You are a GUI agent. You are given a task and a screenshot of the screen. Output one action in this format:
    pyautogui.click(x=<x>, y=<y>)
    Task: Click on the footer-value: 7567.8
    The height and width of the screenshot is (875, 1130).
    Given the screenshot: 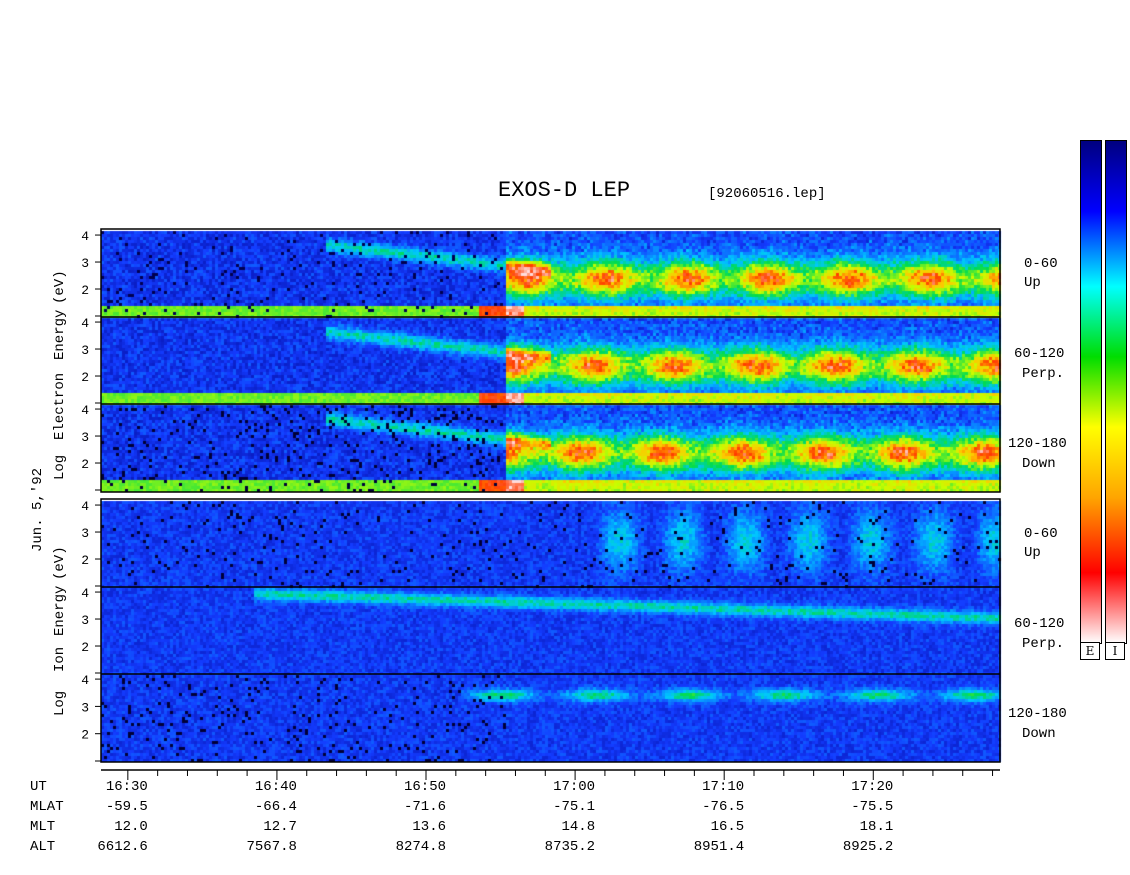 What is the action you would take?
    pyautogui.click(x=271, y=847)
    